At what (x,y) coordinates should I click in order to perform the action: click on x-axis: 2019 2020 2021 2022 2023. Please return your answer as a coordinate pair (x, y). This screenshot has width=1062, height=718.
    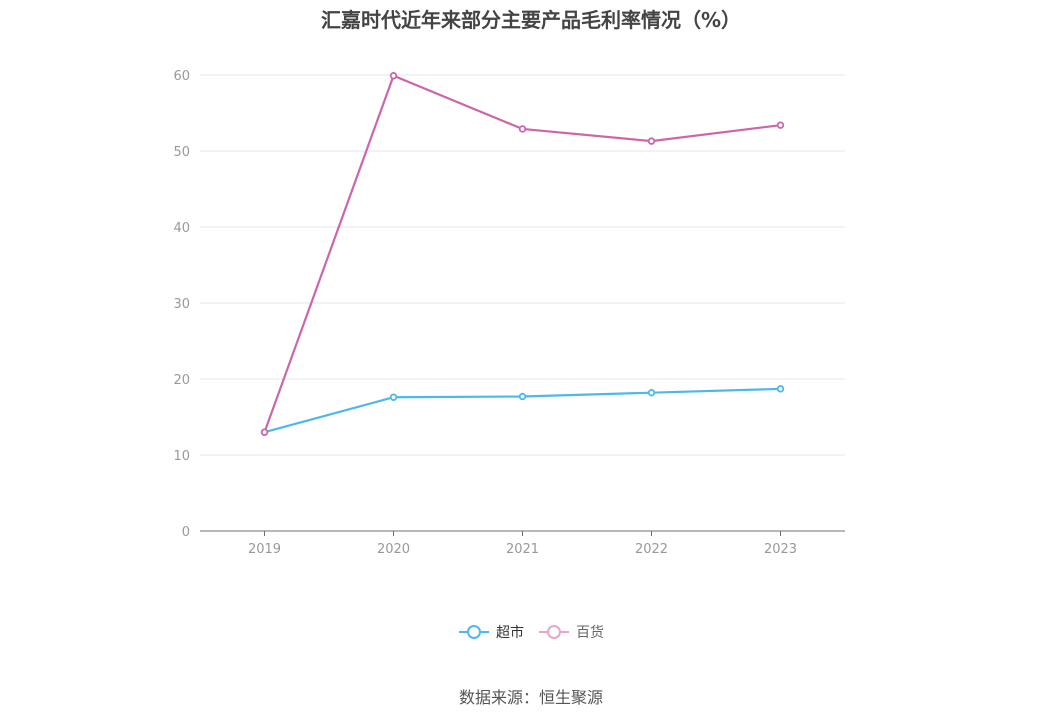
    Looking at the image, I should click on (522, 543).